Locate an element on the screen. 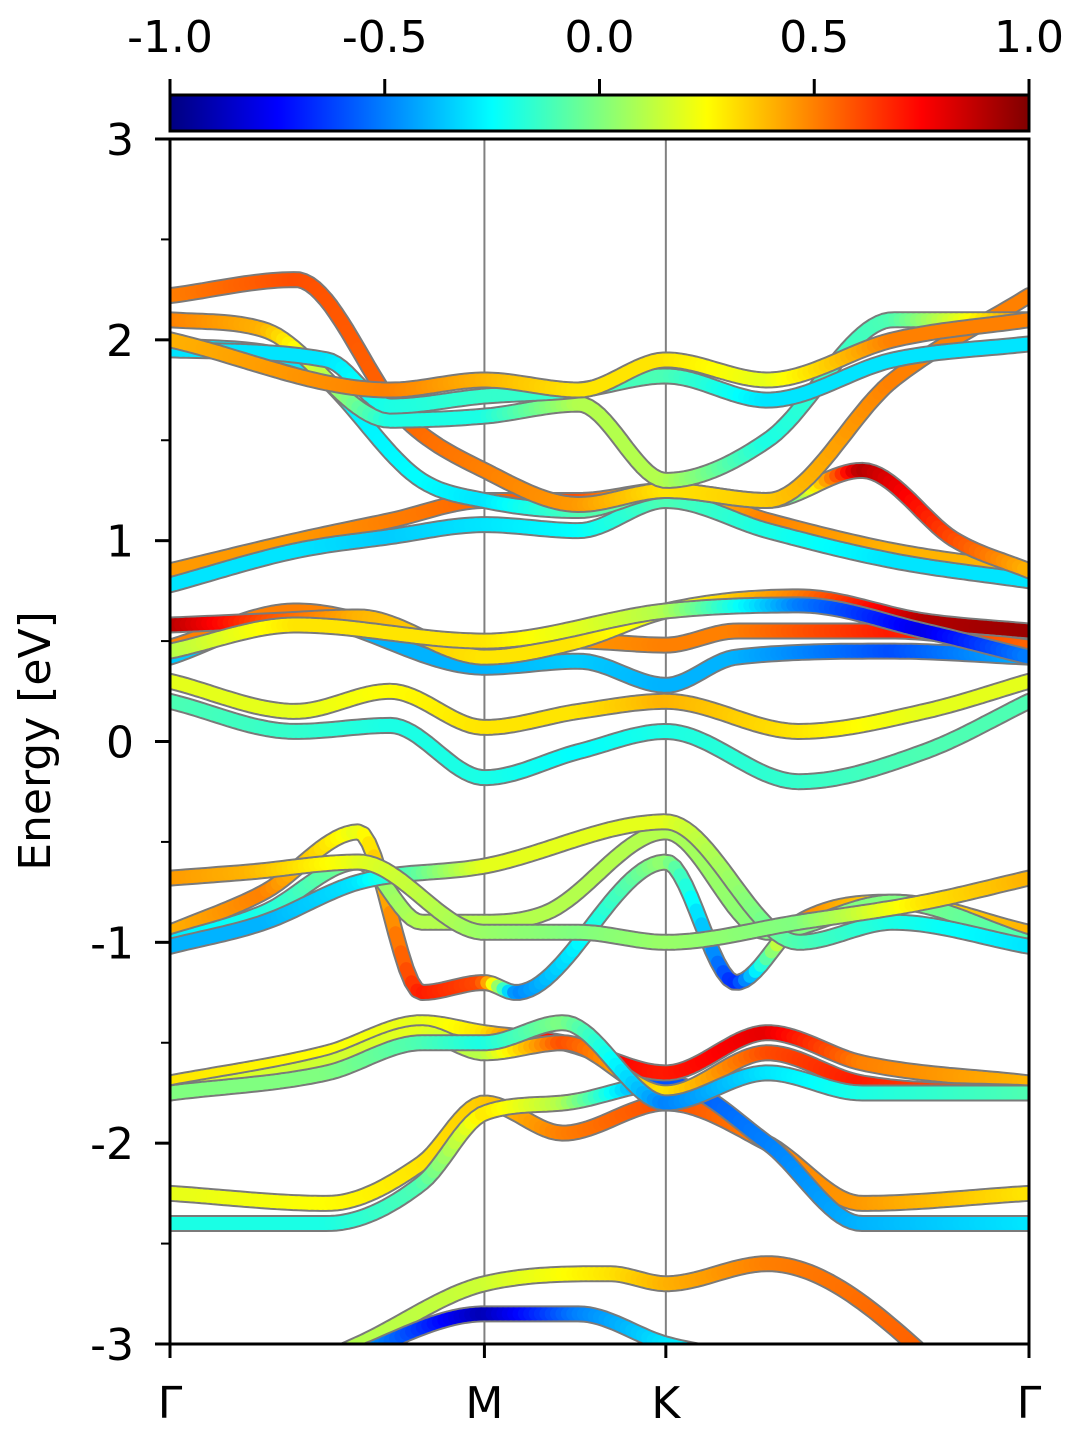 This screenshot has width=1080, height=1440. y-tick-label: -2 is located at coordinates (112, 1144).